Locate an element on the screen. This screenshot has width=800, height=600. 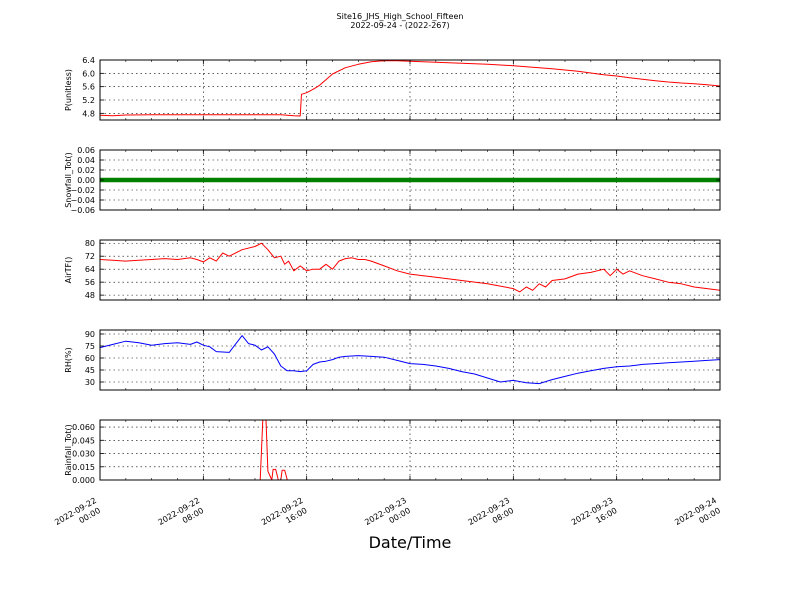
y-axis-label: AirTF() is located at coordinates (68, 270).